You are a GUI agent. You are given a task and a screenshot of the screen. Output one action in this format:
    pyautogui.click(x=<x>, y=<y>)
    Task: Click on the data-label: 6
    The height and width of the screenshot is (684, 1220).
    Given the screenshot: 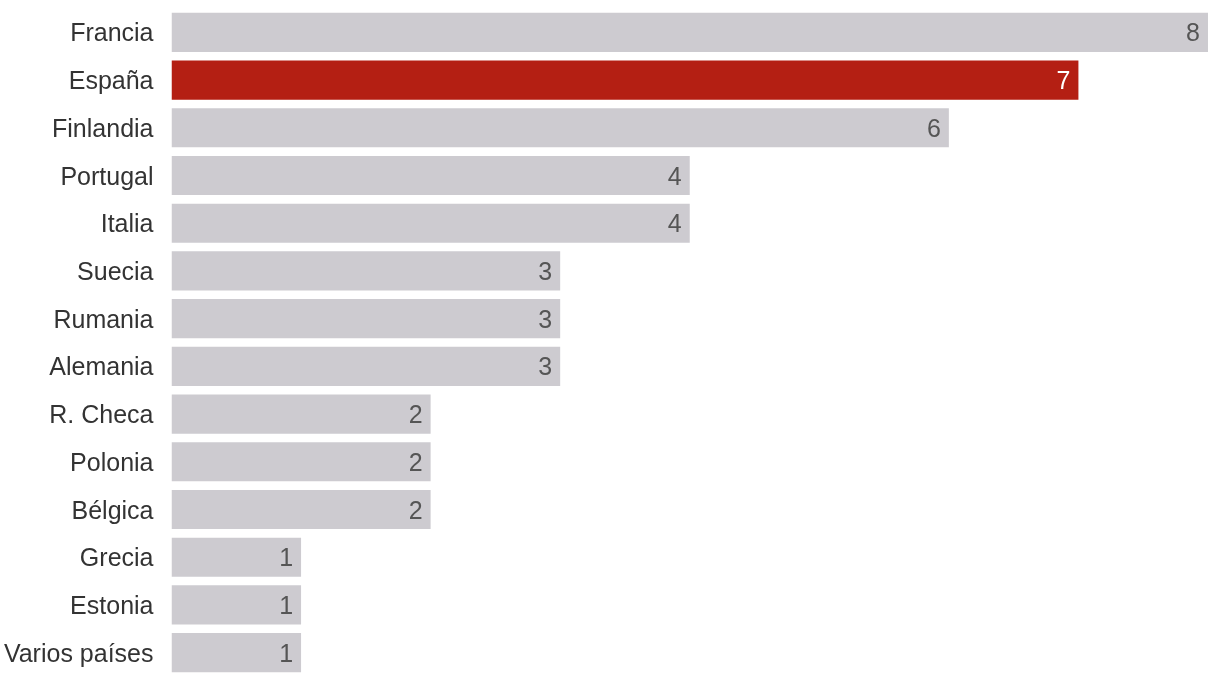 What is the action you would take?
    pyautogui.click(x=933, y=127)
    